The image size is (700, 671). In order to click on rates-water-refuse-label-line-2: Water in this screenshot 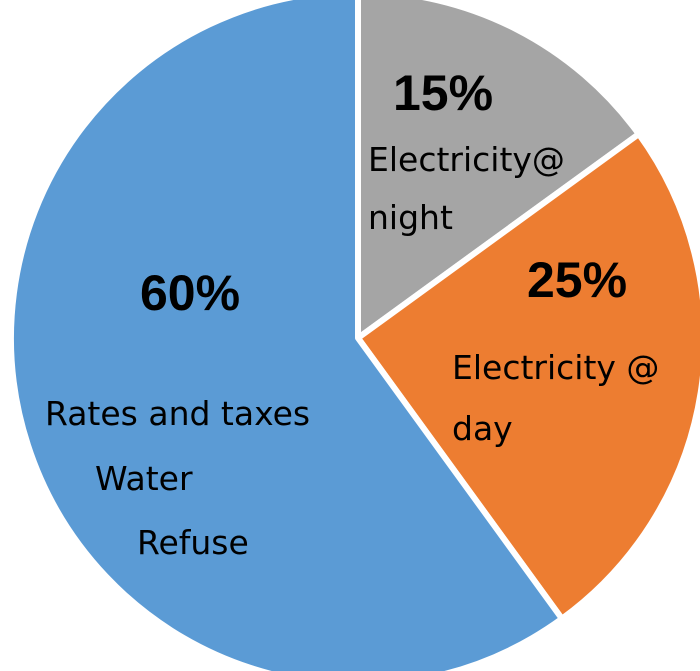, I will do `click(144, 478)`.